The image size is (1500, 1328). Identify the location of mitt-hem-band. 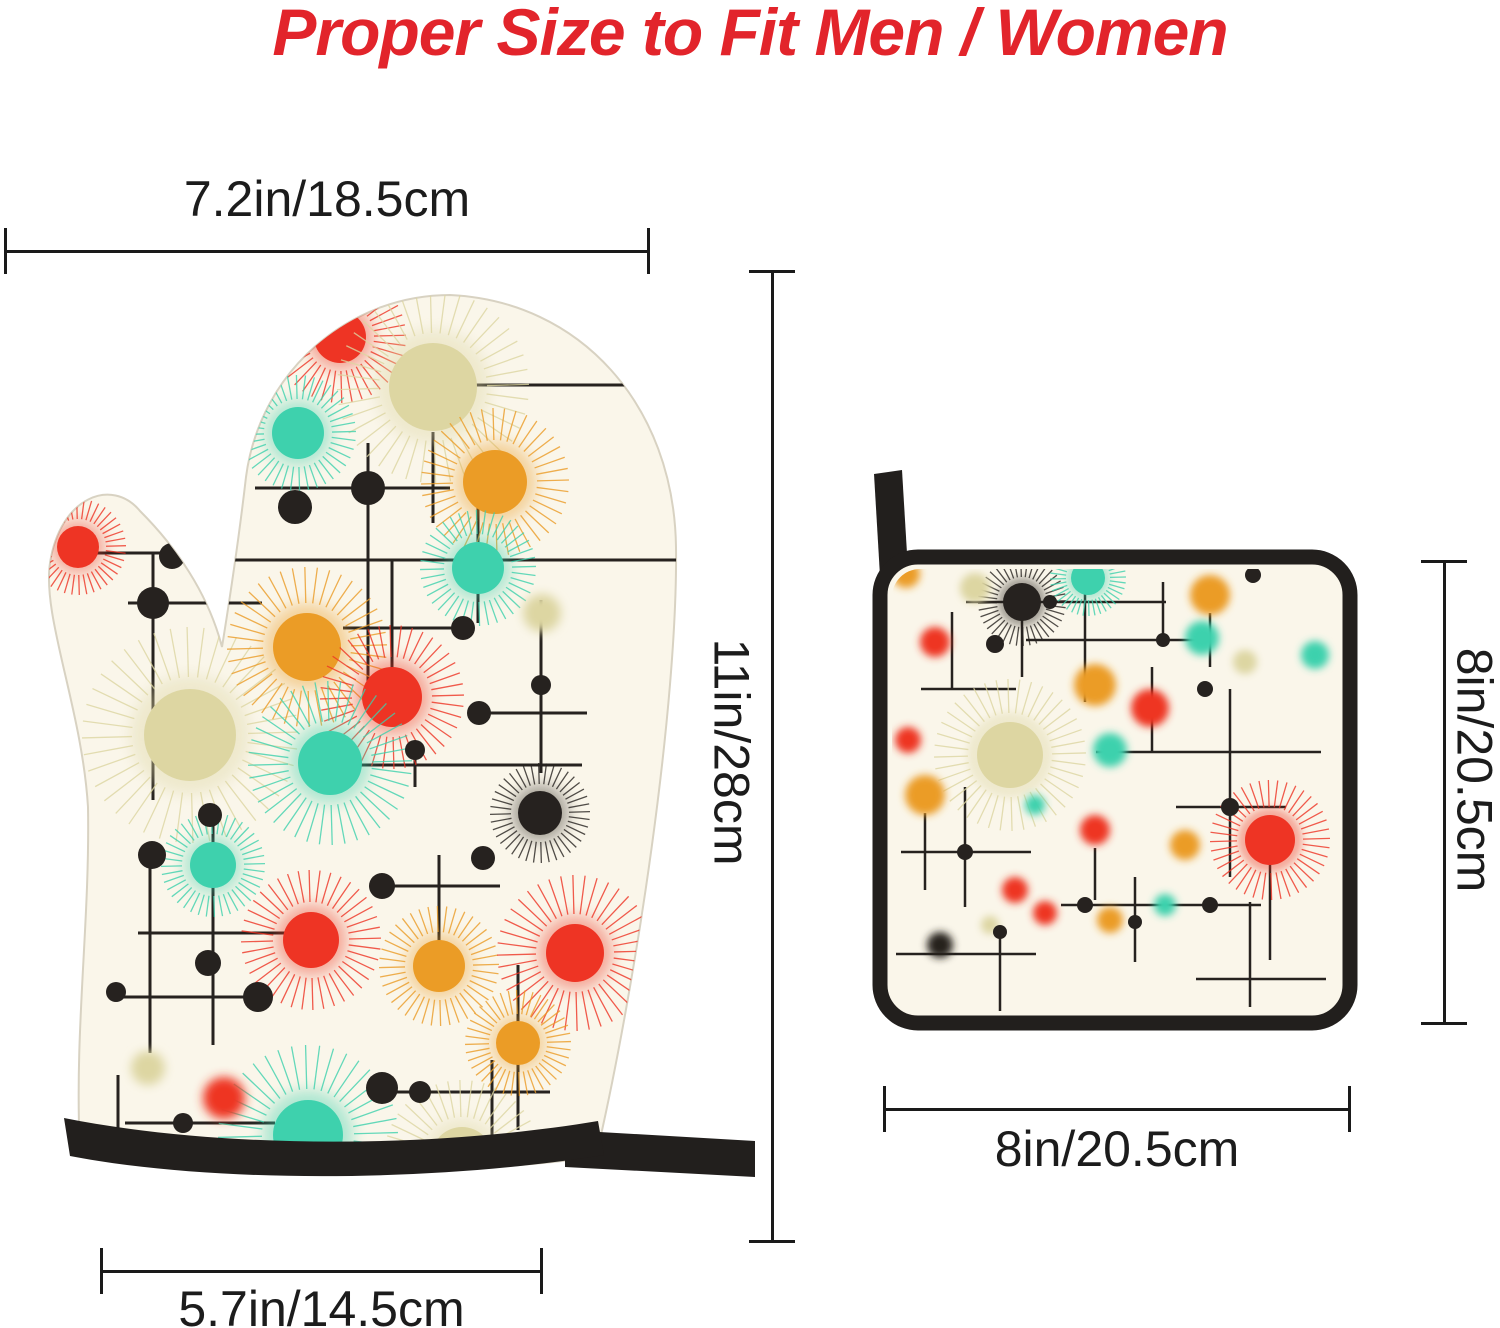
(334, 1147).